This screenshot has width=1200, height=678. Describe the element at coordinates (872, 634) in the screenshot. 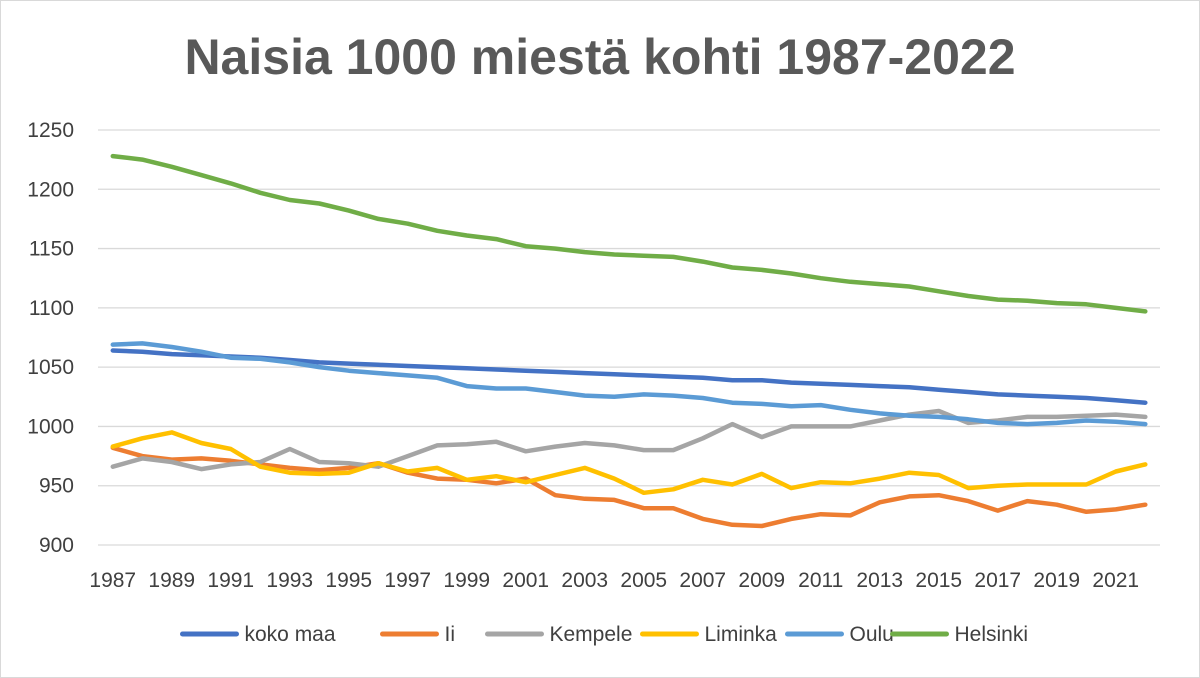

I see `legend-label: Oulu` at that location.